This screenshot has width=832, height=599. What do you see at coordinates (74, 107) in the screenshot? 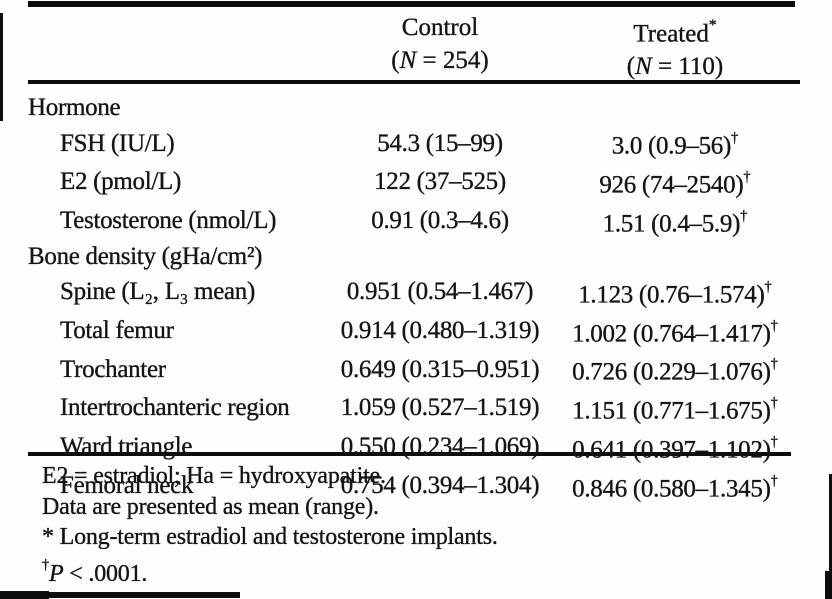
I see `row-label: Hormone` at bounding box center [74, 107].